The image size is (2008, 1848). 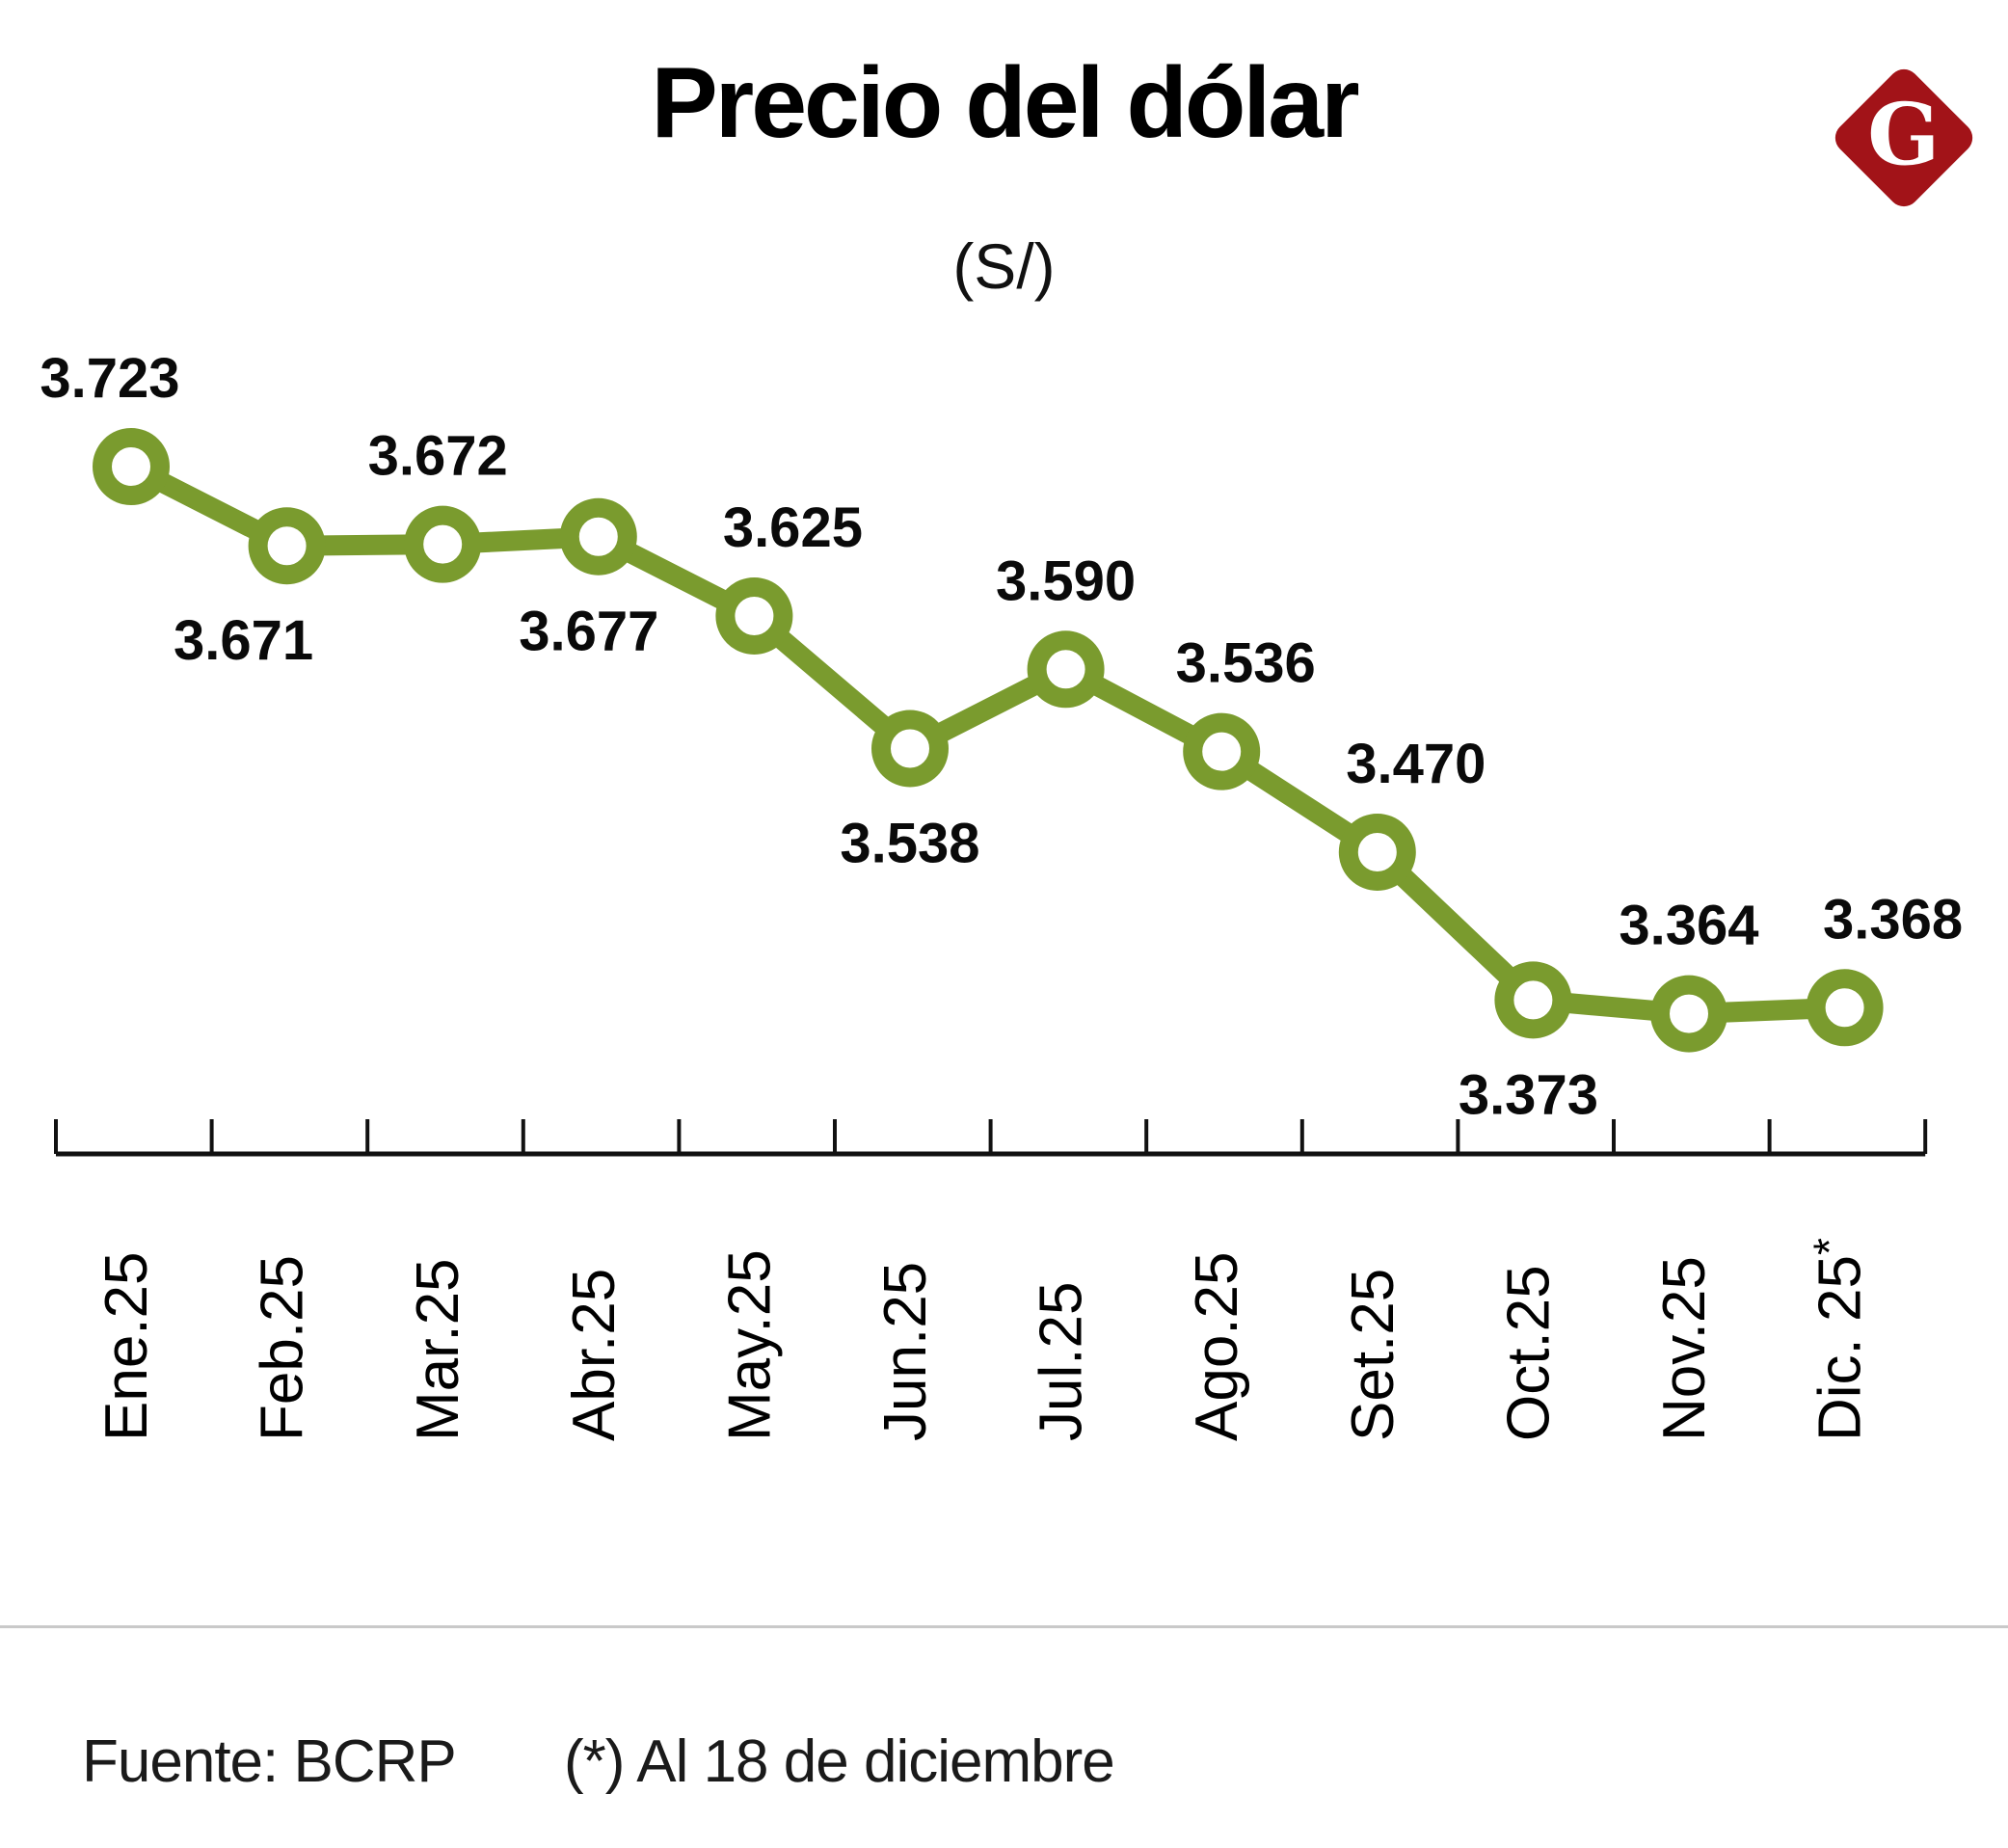 What do you see at coordinates (1066, 581) in the screenshot?
I see `value-label: 3.590` at bounding box center [1066, 581].